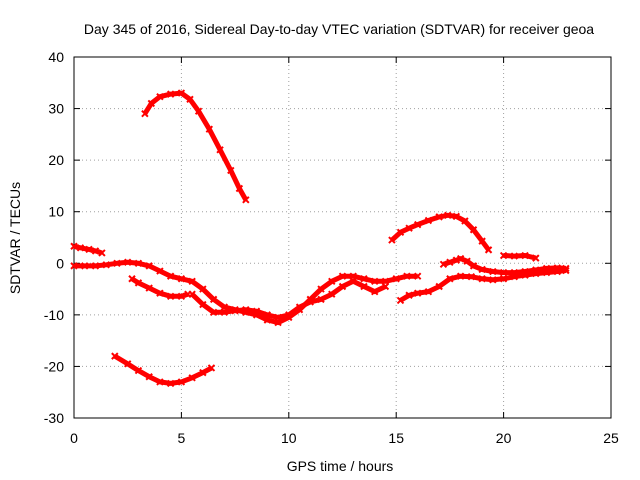  Describe the element at coordinates (54, 418) in the screenshot. I see `y-tick-label: -30` at that location.